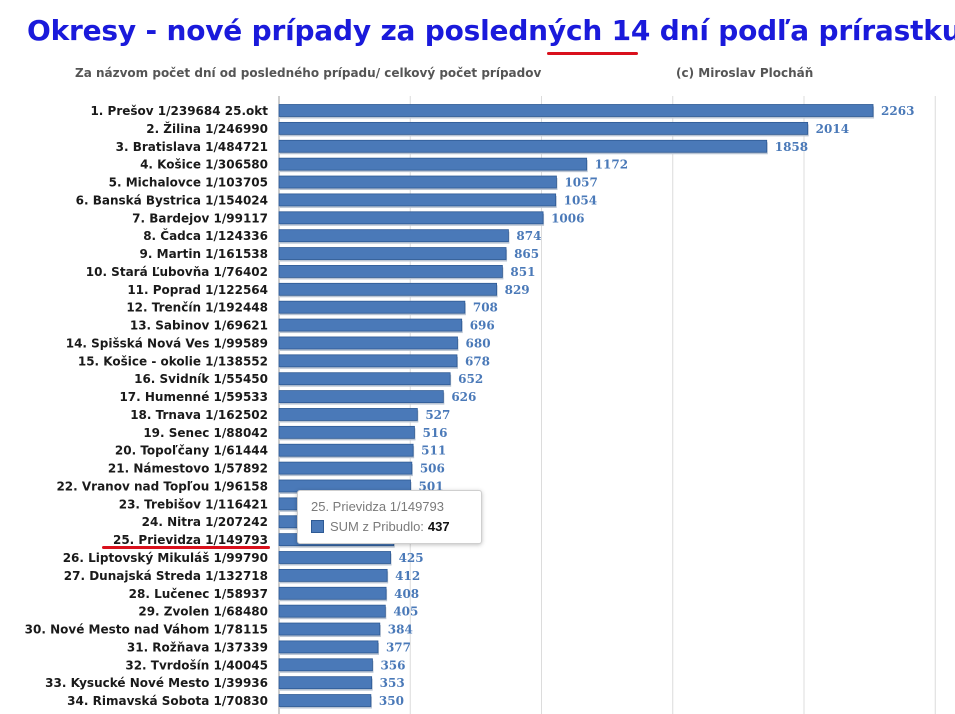 Image resolution: width=955 pixels, height=714 pixels. Describe the element at coordinates (167, 701) in the screenshot. I see `category-label: 34. Rimavská Sobota 1/70830` at that location.